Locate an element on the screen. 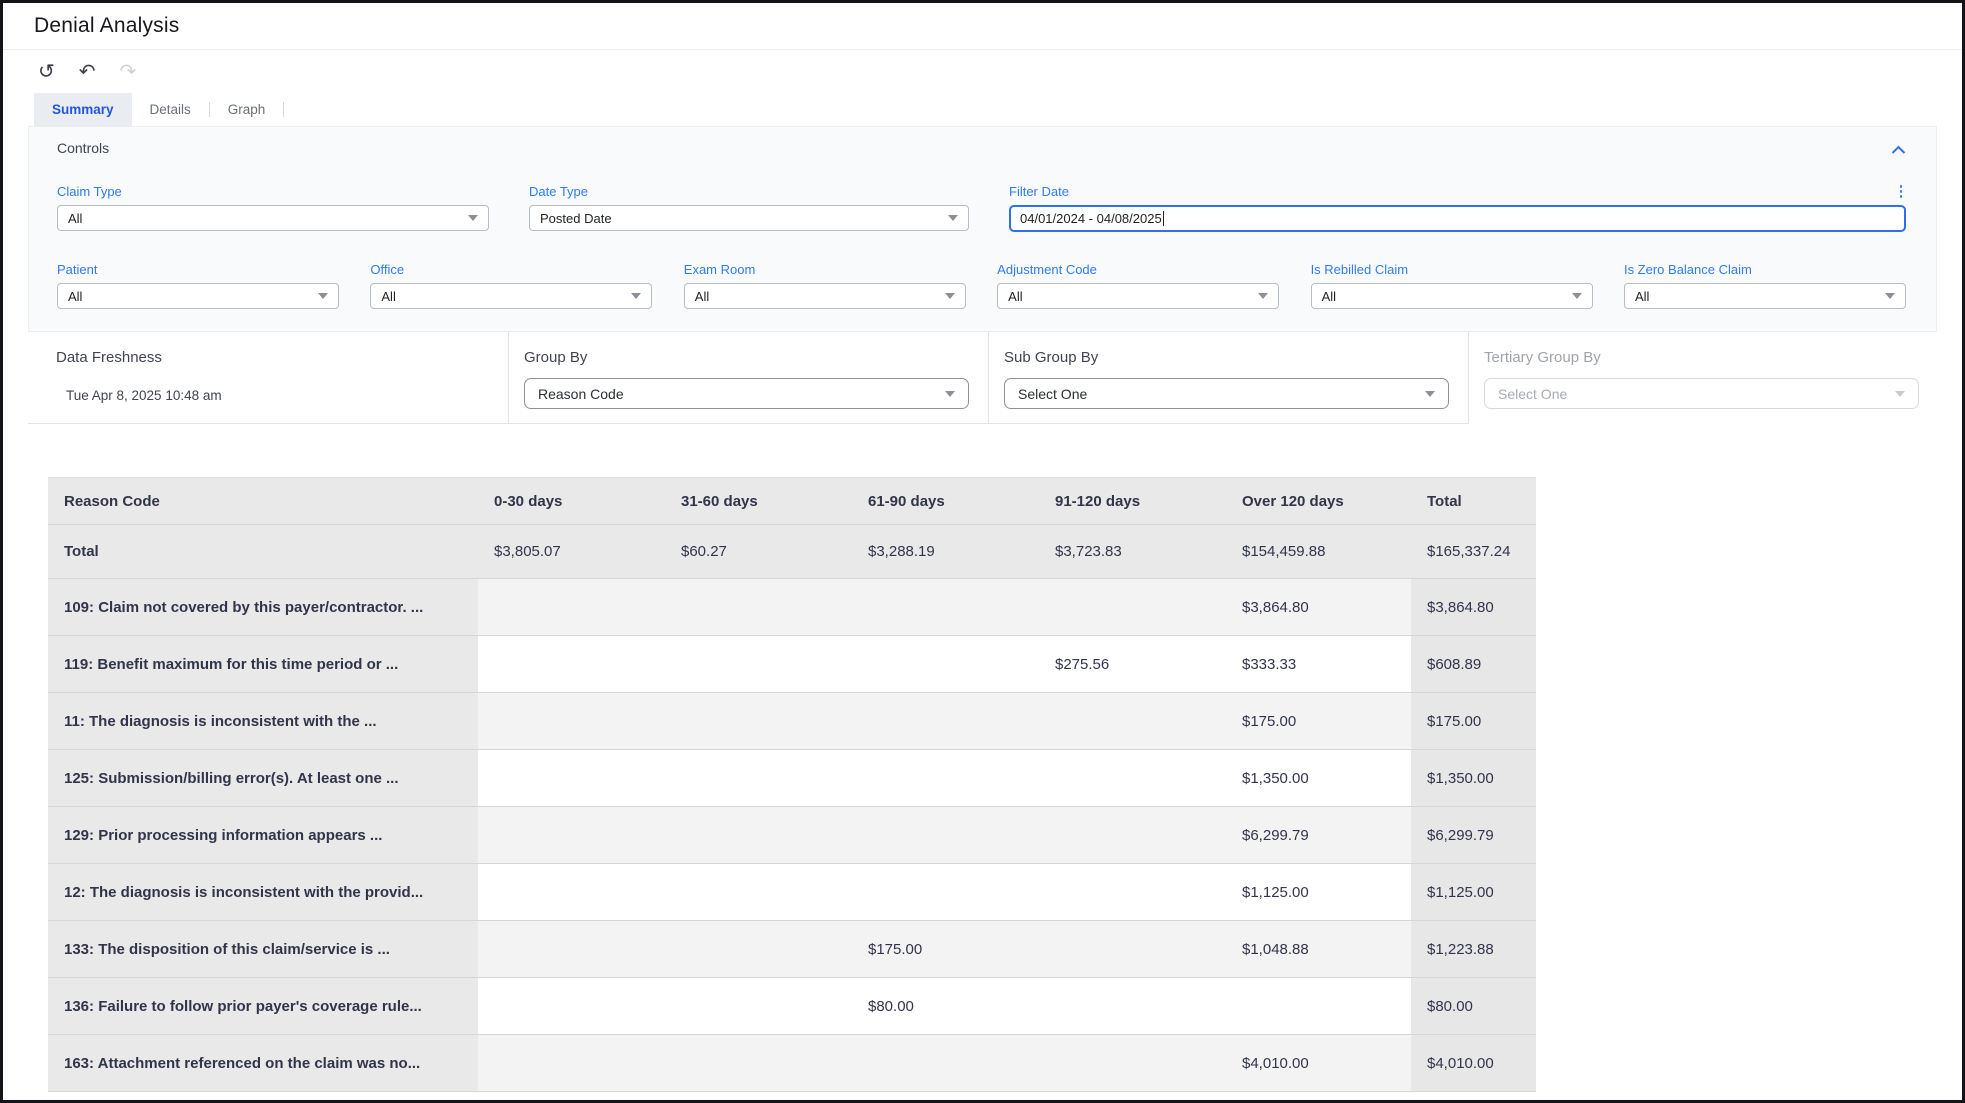 The width and height of the screenshot is (1965, 1103). amount-cell: $4,010.00 is located at coordinates (1318, 1063).